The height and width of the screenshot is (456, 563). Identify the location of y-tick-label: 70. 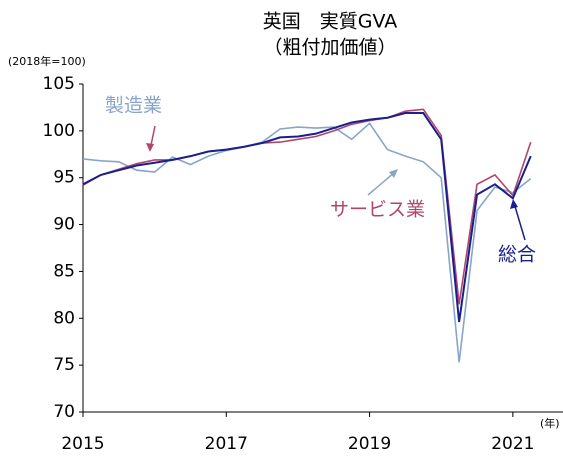
(64, 412).